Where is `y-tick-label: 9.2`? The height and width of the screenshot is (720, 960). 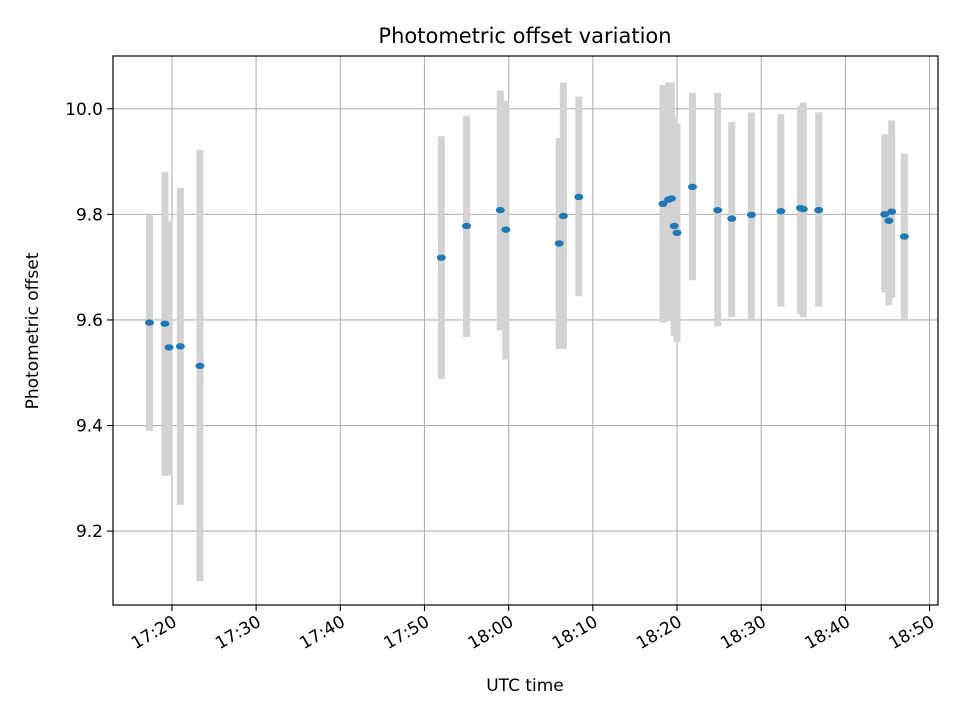
y-tick-label: 9.2 is located at coordinates (89, 532).